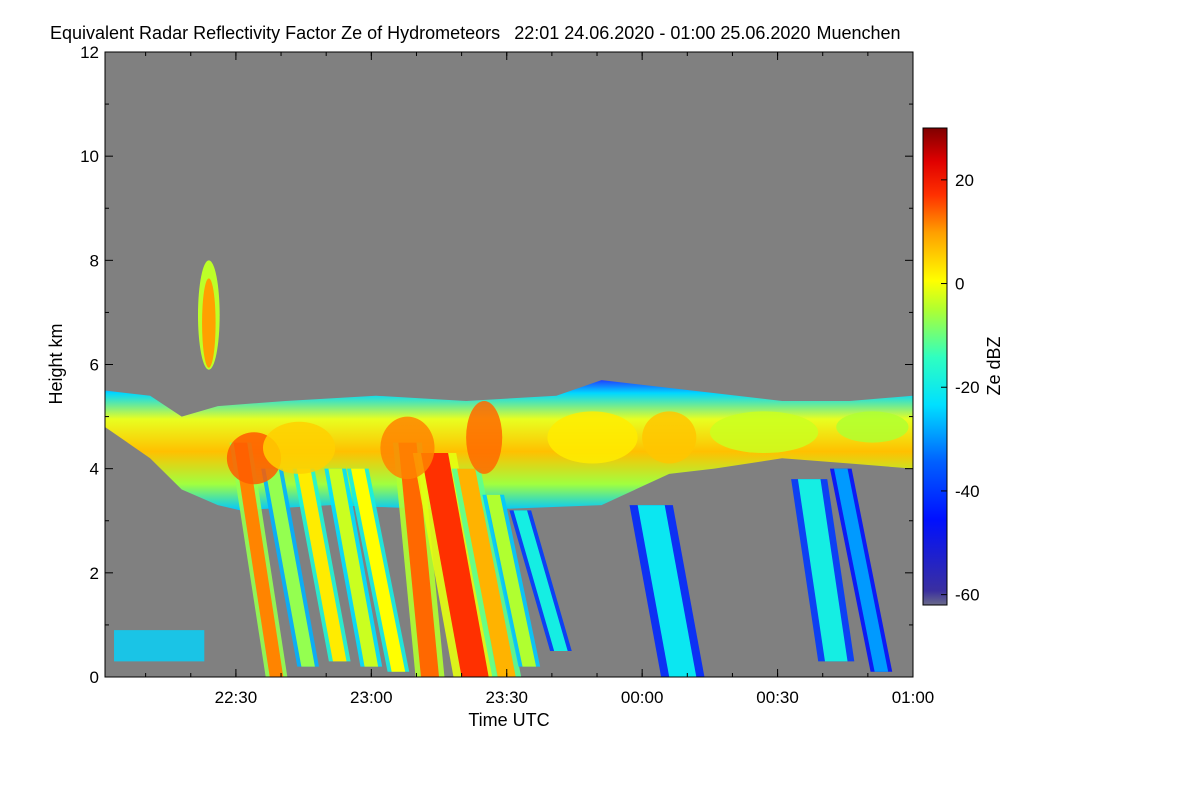  What do you see at coordinates (935, 366) in the screenshot?
I see `colorbar-gradient` at bounding box center [935, 366].